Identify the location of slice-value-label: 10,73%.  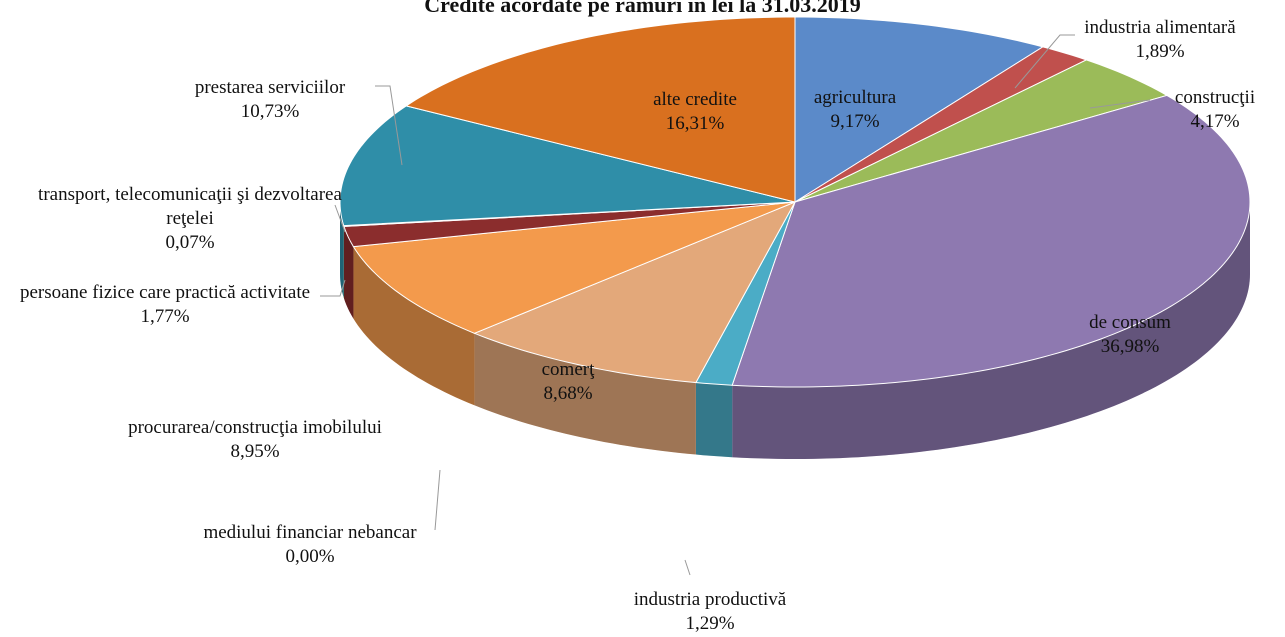
(270, 111).